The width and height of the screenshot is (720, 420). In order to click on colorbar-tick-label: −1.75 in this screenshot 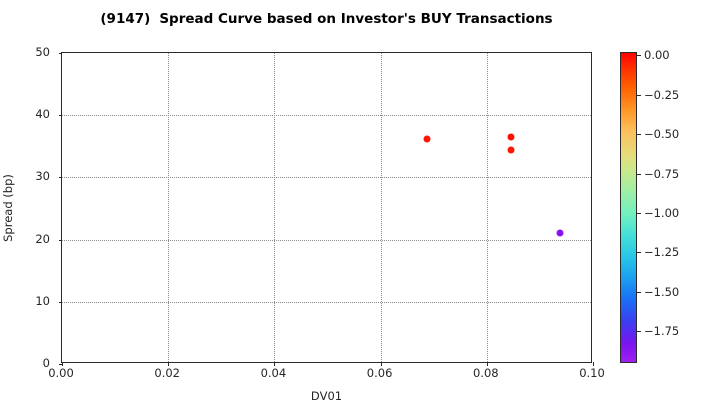, I will do `click(662, 331)`.